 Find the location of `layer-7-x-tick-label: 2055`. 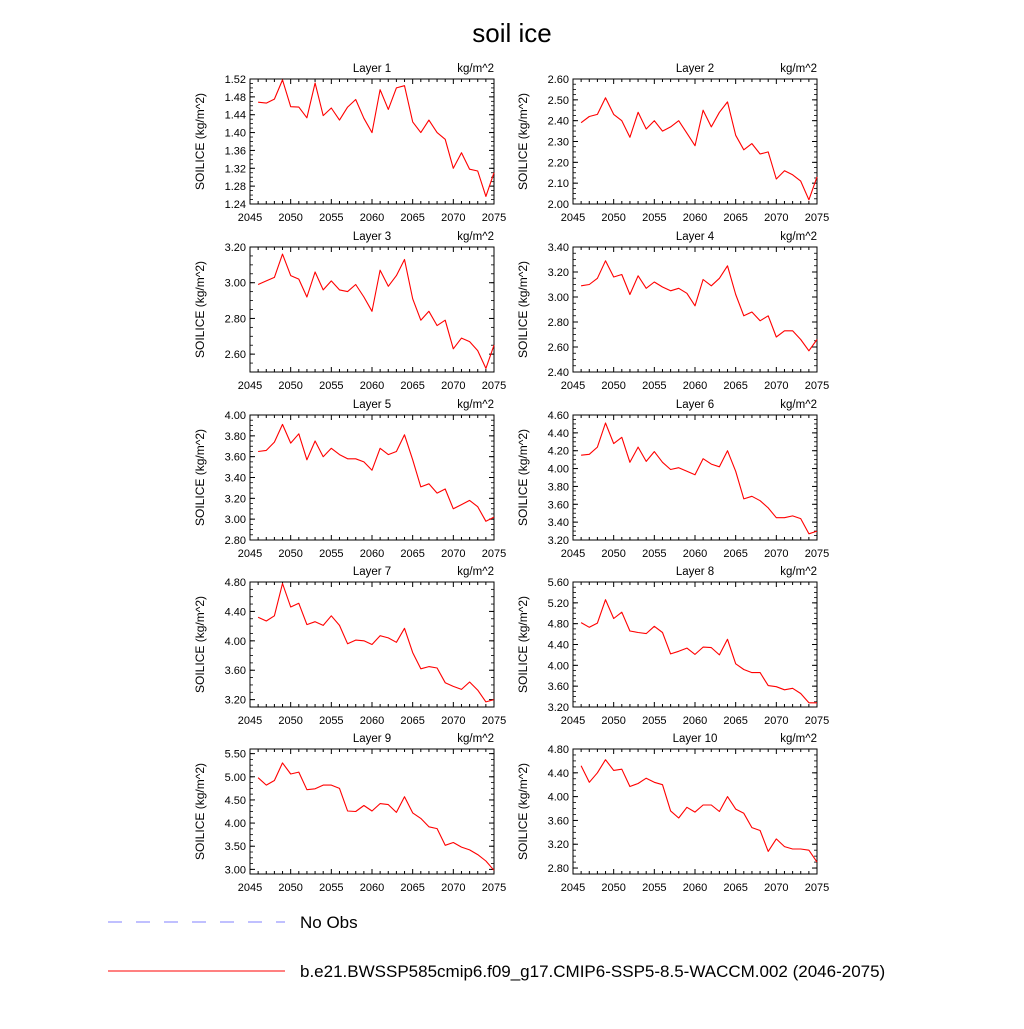

layer-7-x-tick-label: 2055 is located at coordinates (331, 721).